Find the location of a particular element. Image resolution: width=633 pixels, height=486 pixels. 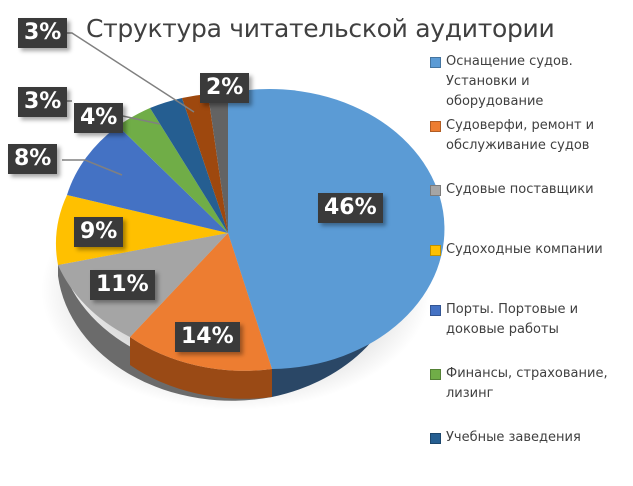

legend-item: Судовые поставщики is located at coordinates (530, 190).